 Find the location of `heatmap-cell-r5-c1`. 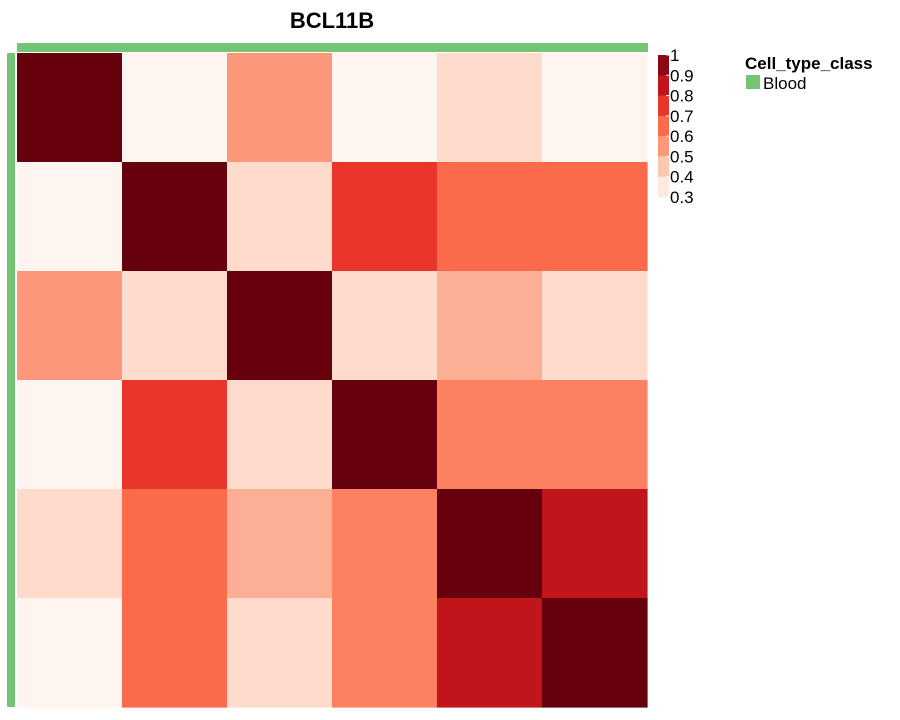

heatmap-cell-r5-c1 is located at coordinates (70, 544).